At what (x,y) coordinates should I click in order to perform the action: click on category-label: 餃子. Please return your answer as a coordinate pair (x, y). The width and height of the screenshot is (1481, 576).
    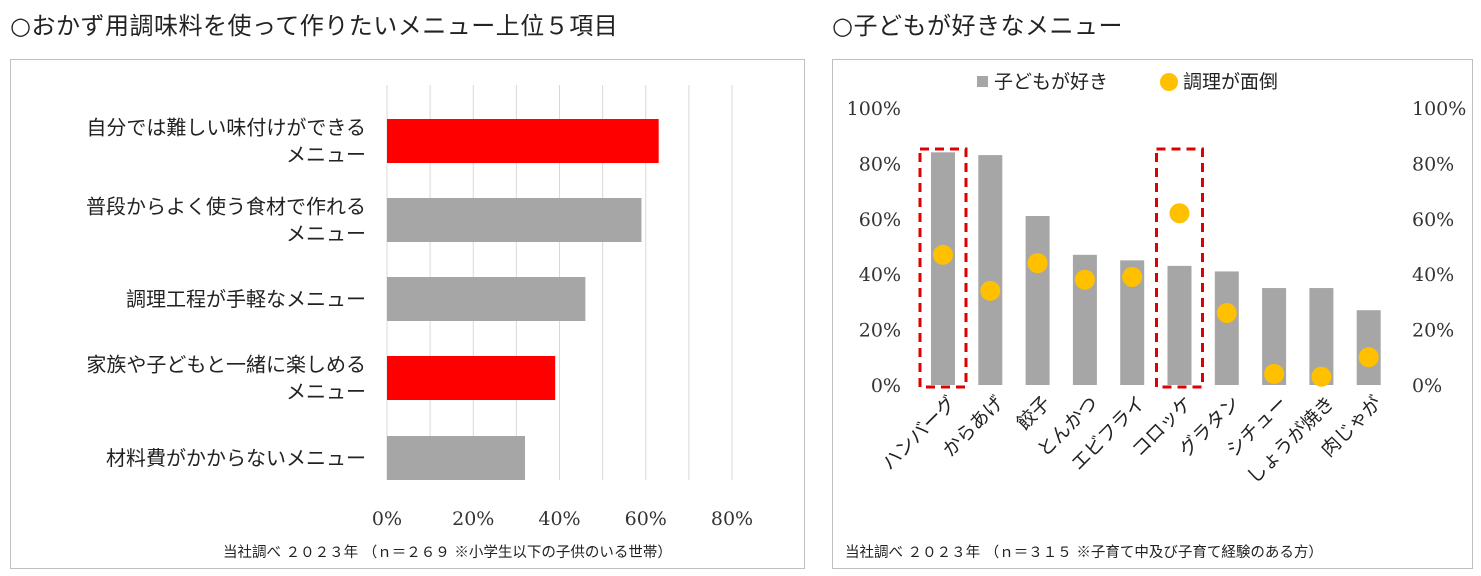
    Looking at the image, I should click on (1034, 413).